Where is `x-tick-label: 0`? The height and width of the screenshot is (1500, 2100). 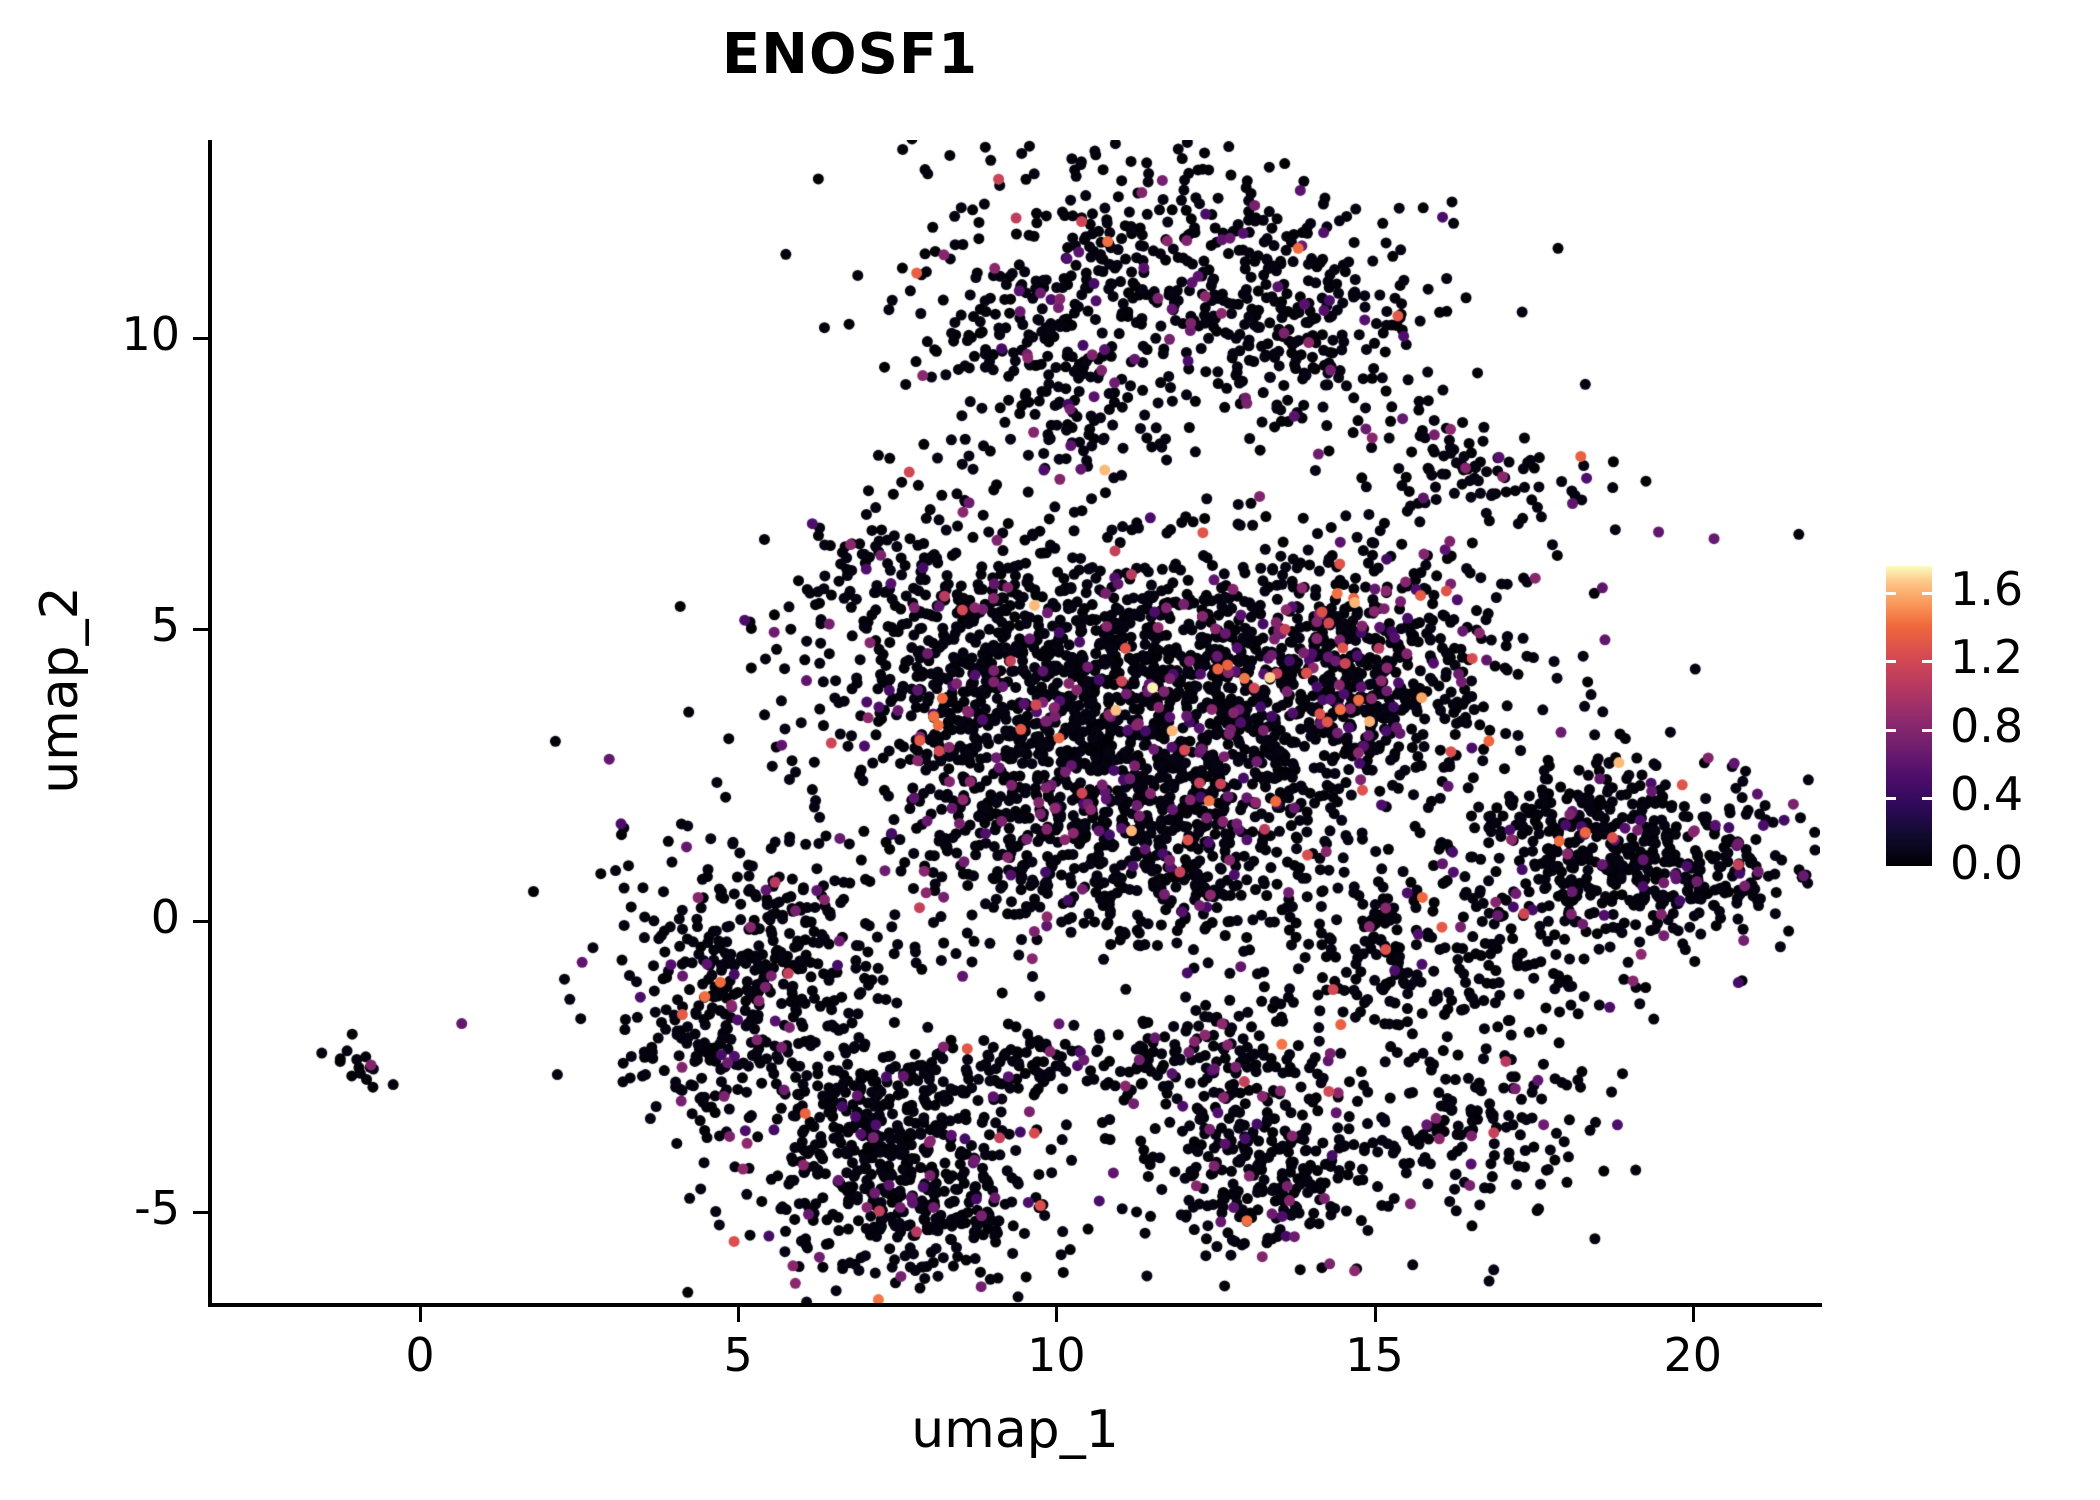 x-tick-label: 0 is located at coordinates (420, 1355).